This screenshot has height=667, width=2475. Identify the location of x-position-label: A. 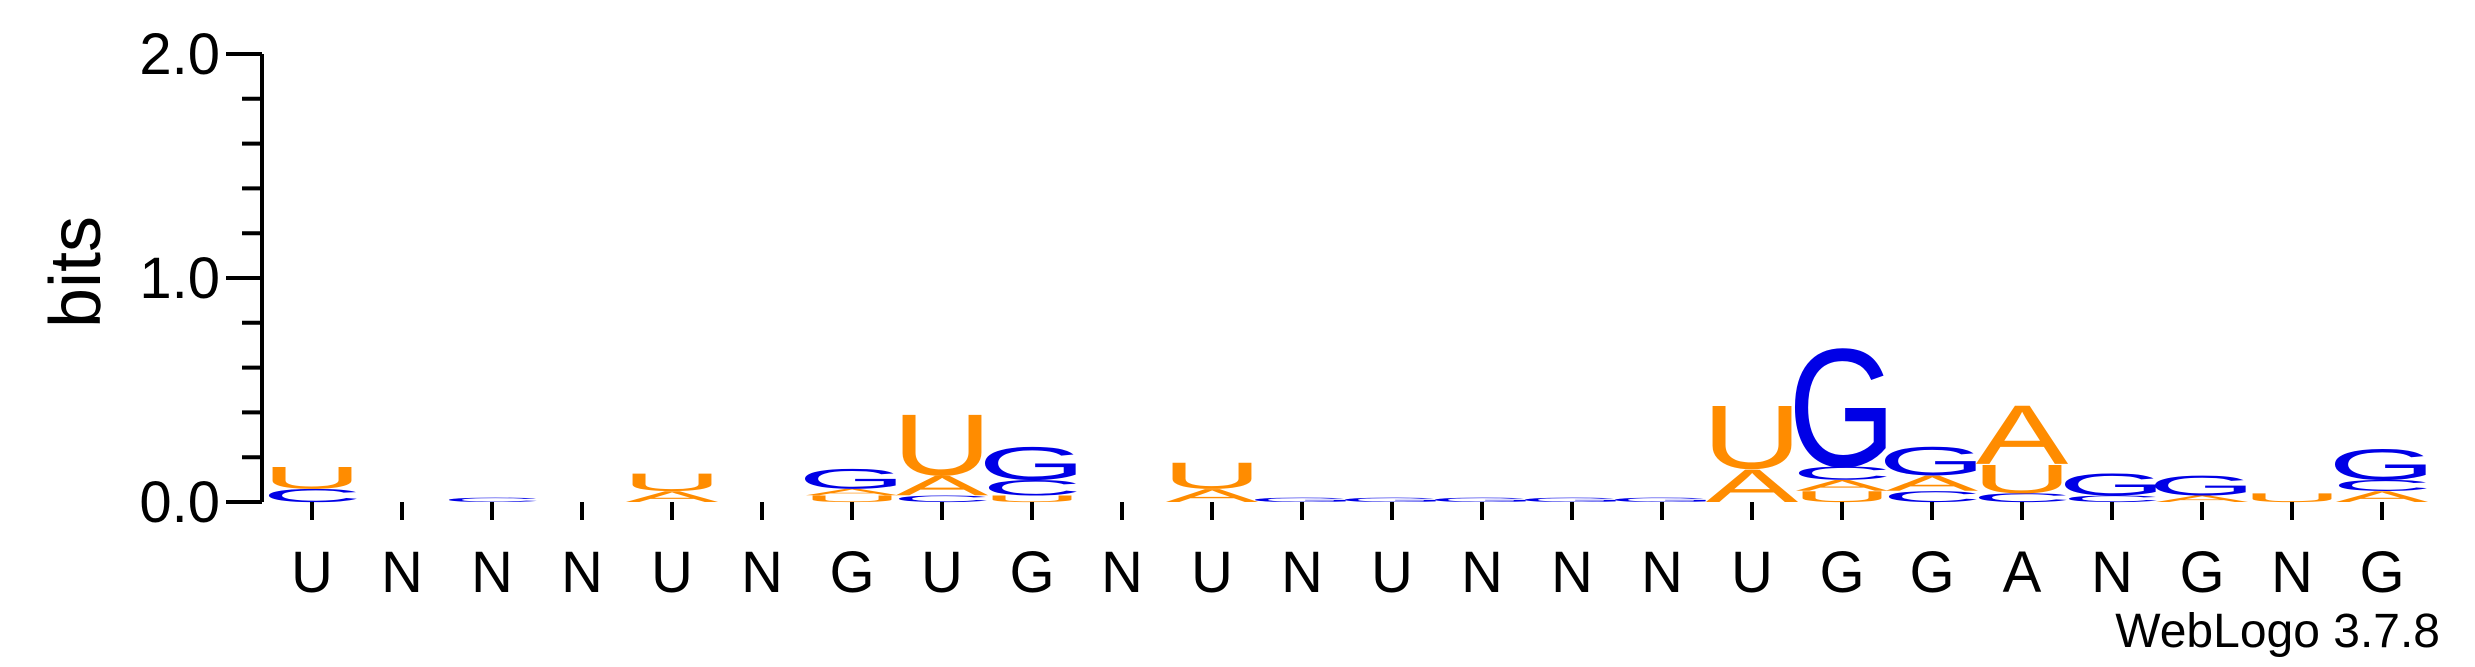
(2022, 572).